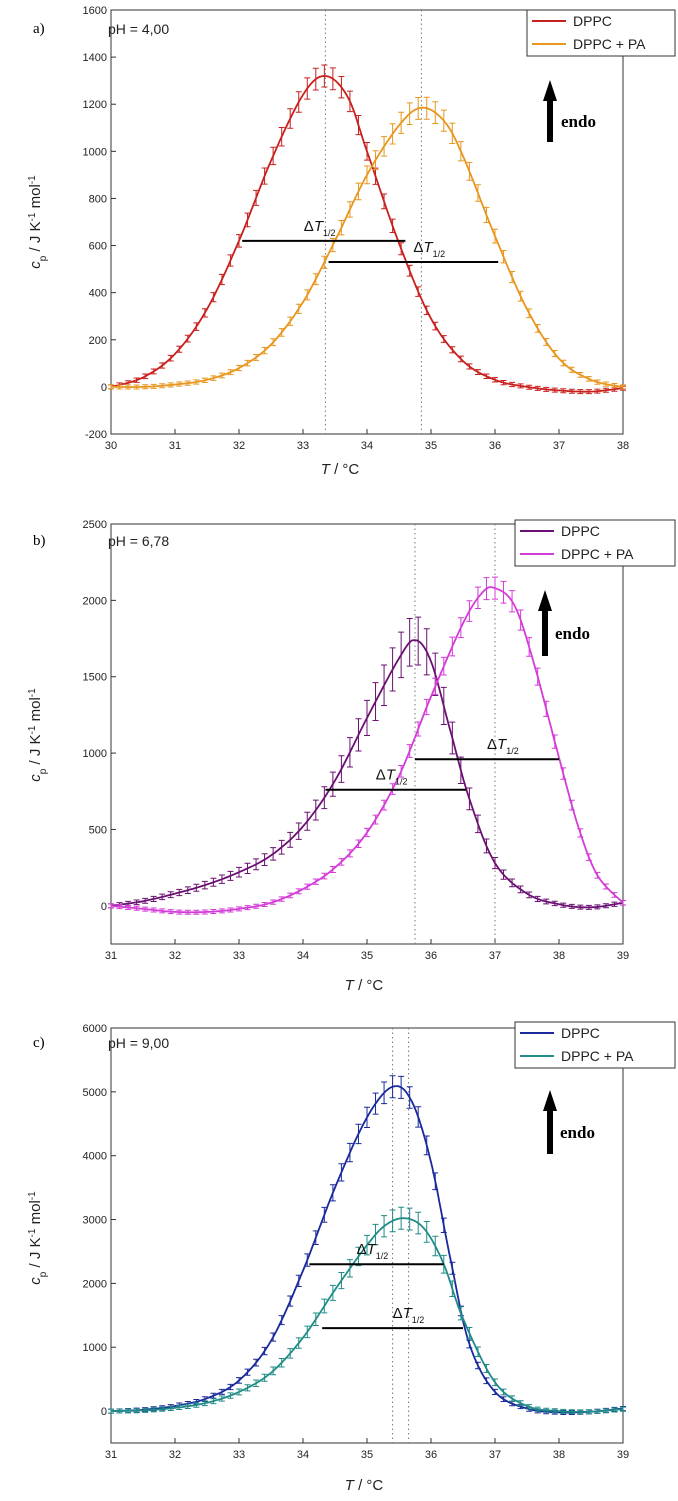 This screenshot has width=678, height=1501. Describe the element at coordinates (370, 241) in the screenshot. I see `panel-a-half-width-lines: ΔT1/2 ΔT1/2` at that location.